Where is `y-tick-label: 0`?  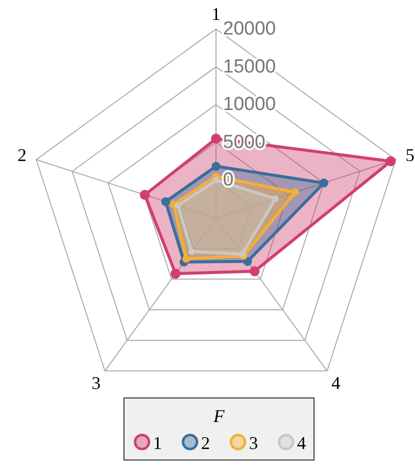
y-tick-label: 0 is located at coordinates (228, 180).